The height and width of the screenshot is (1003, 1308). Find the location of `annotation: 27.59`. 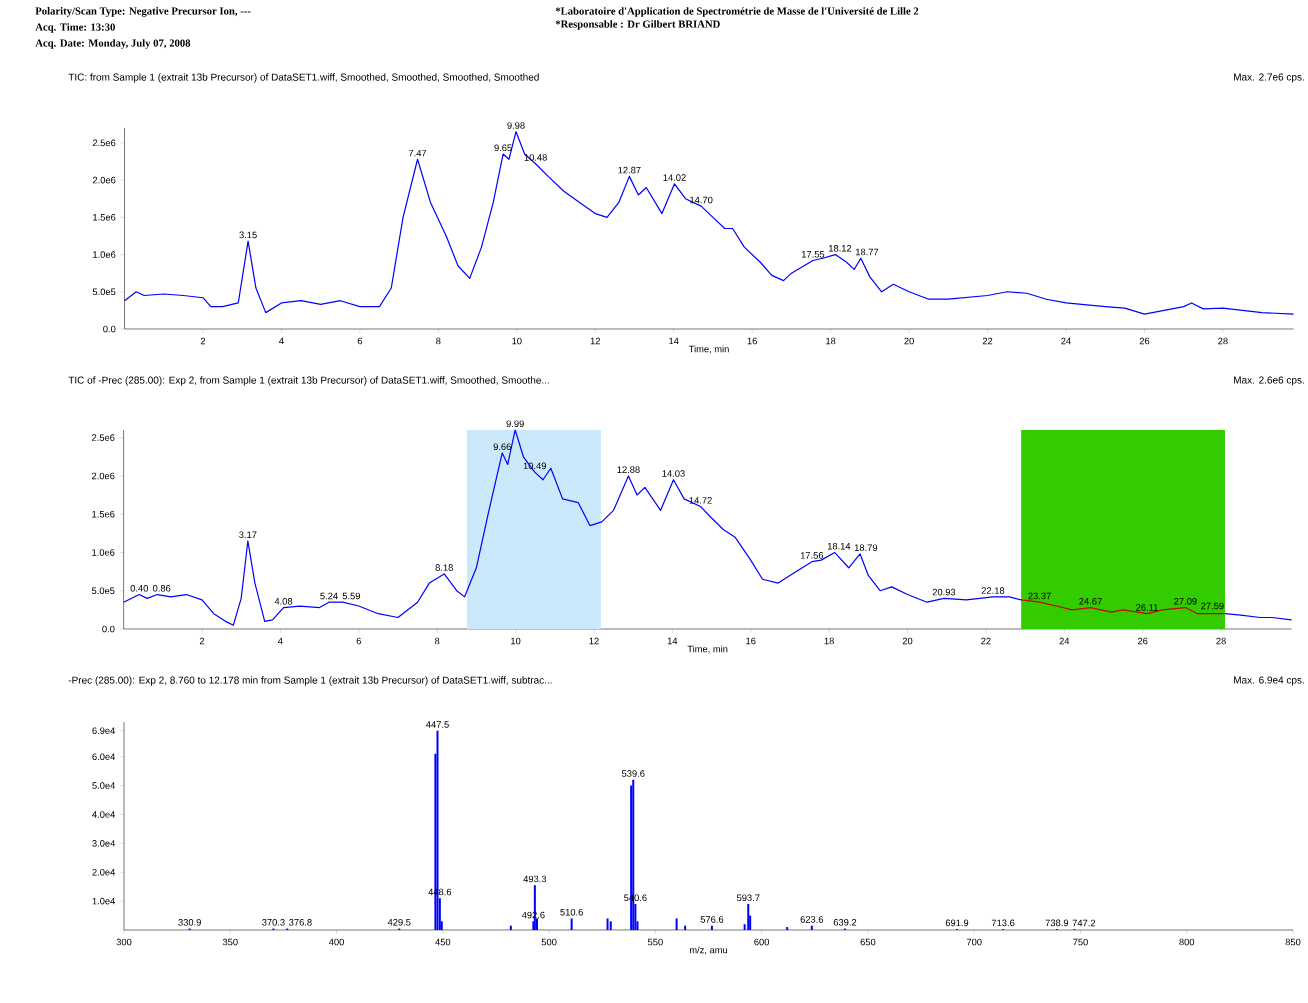

annotation: 27.59 is located at coordinates (1212, 606).